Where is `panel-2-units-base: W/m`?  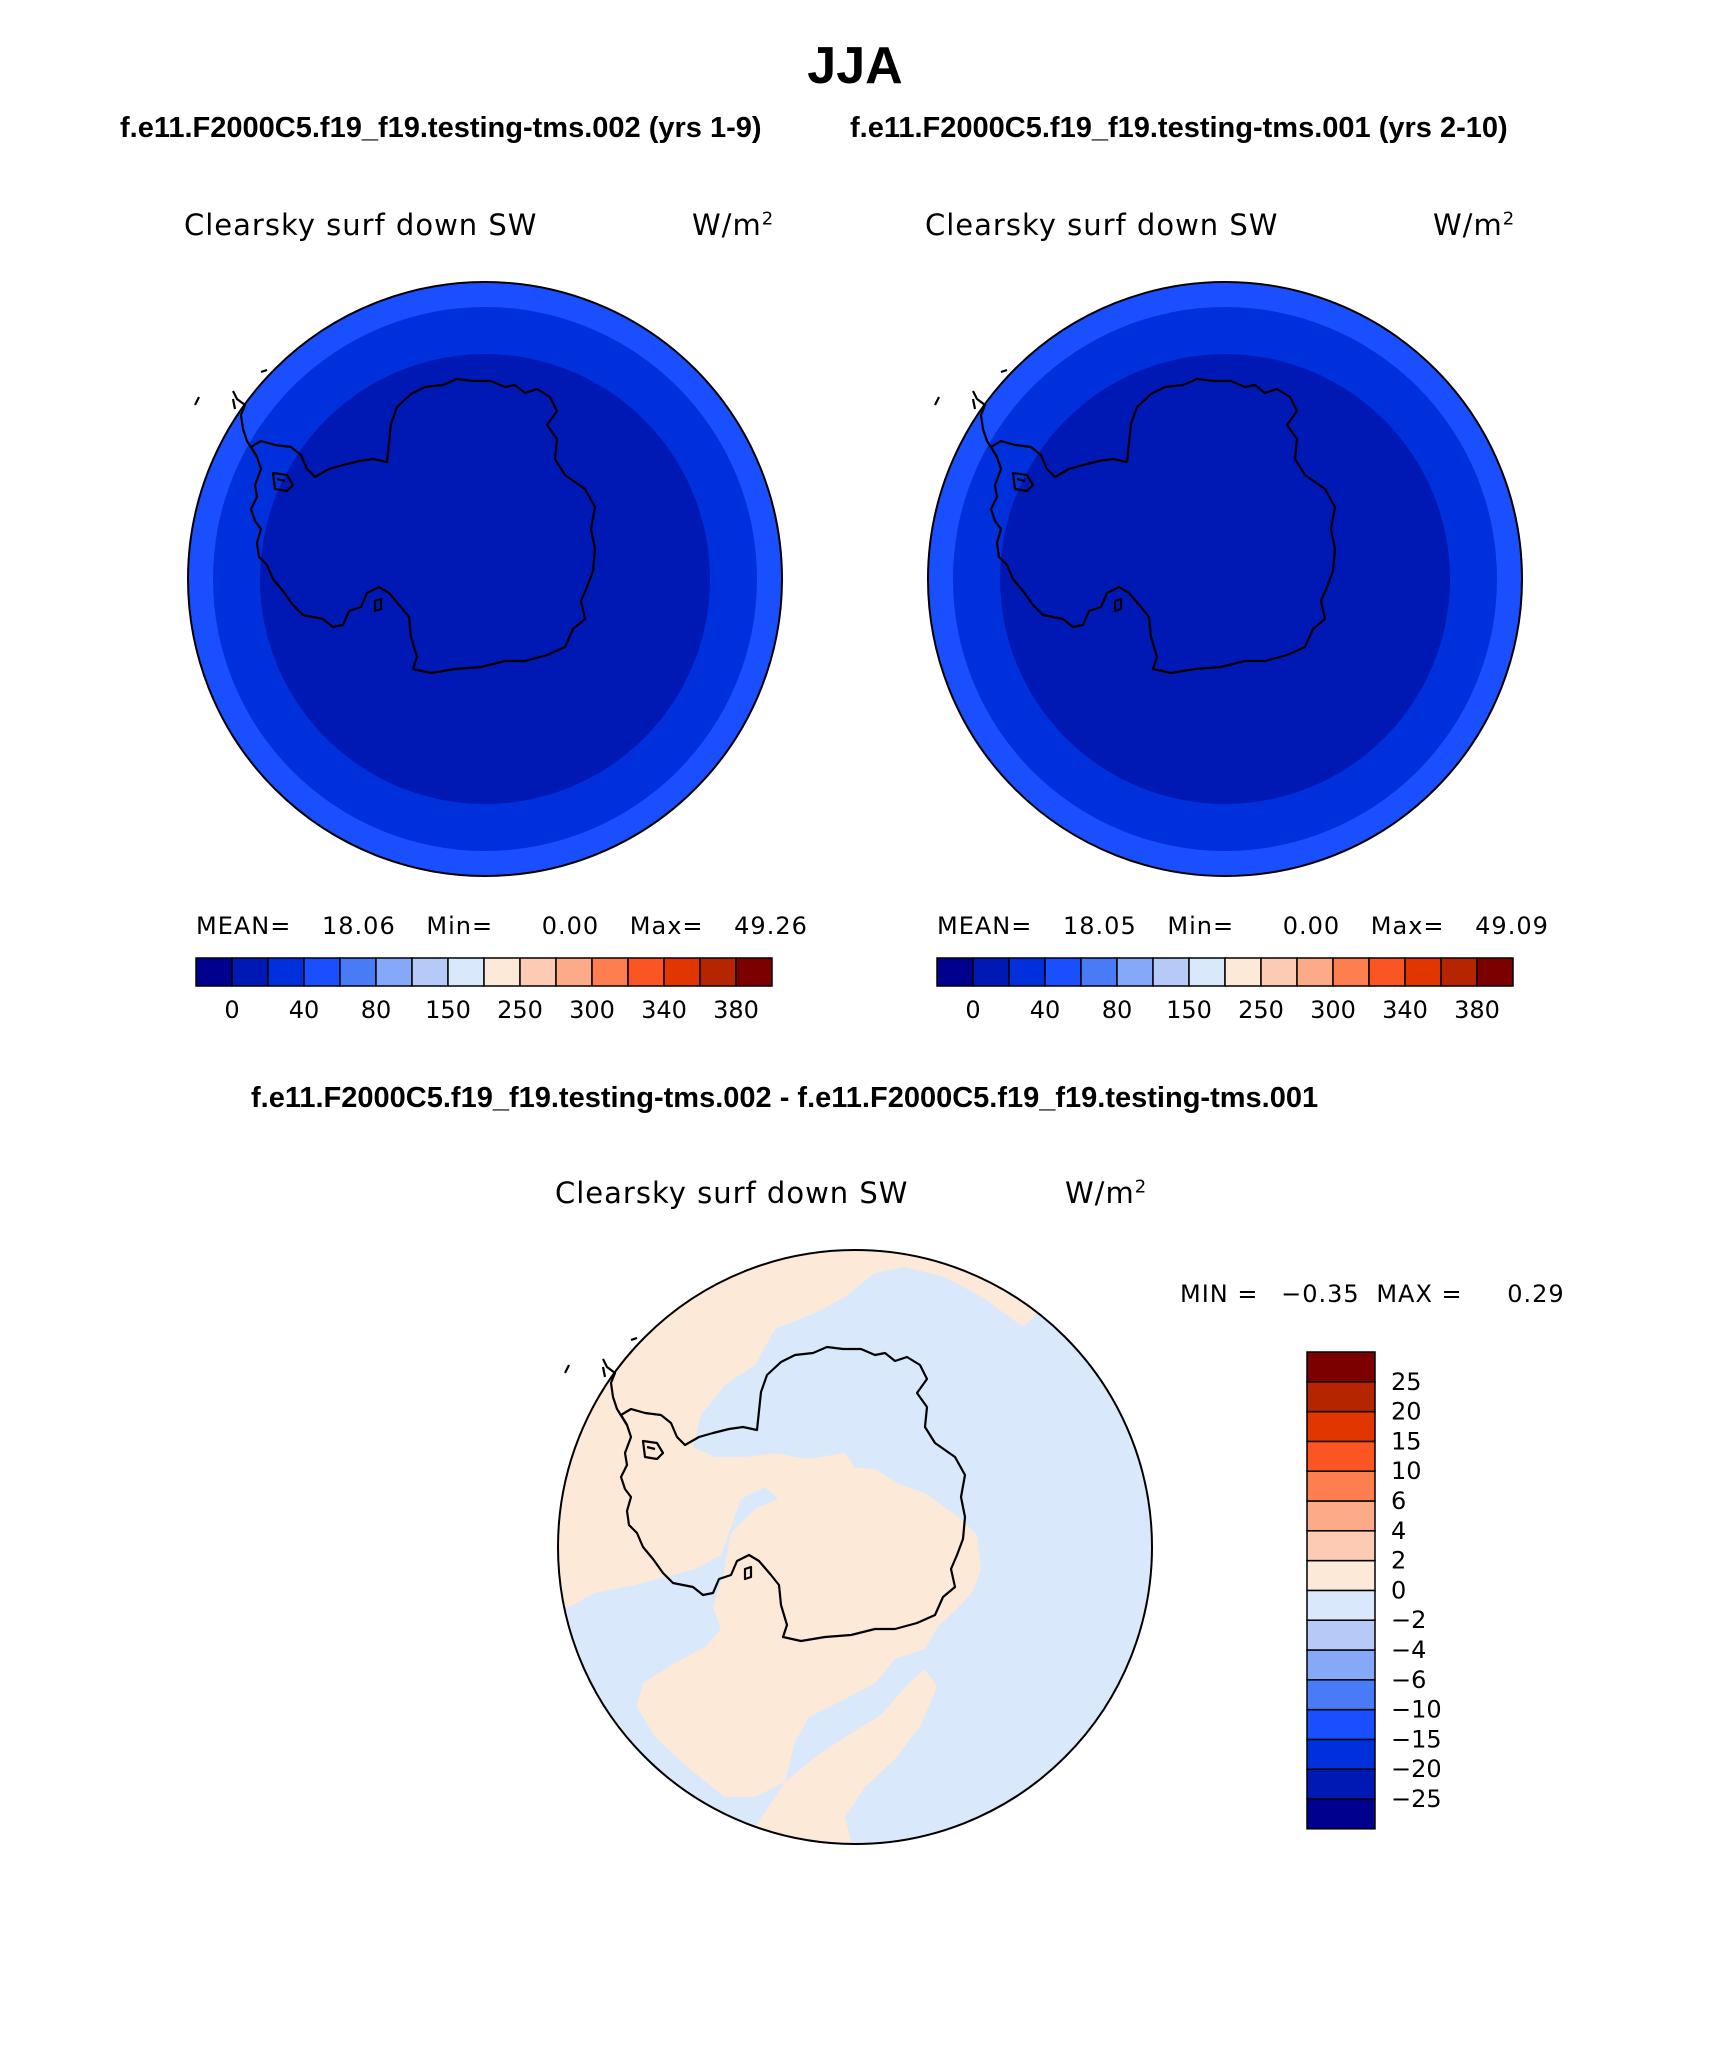
panel-2-units-base: W/m is located at coordinates (1468, 225).